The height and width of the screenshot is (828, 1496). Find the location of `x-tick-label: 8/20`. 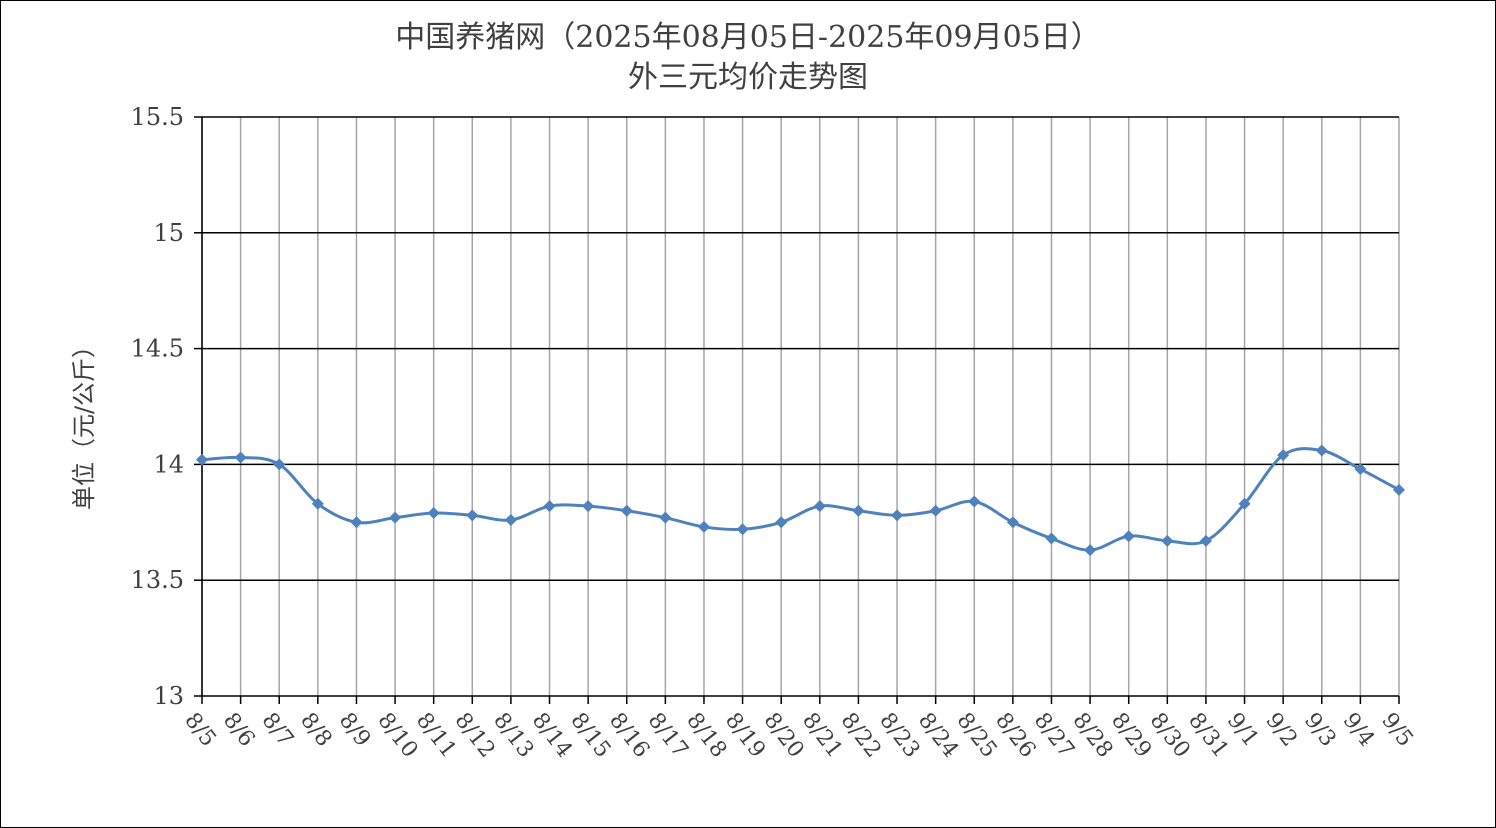

x-tick-label: 8/20 is located at coordinates (783, 735).